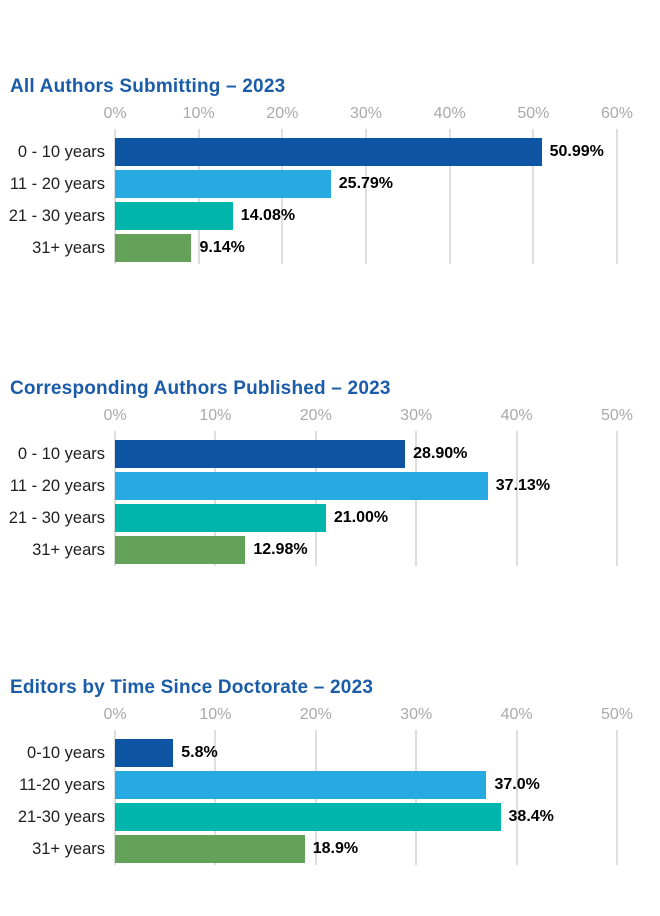  Describe the element at coordinates (440, 453) in the screenshot. I see `value-label: 28.90%` at that location.